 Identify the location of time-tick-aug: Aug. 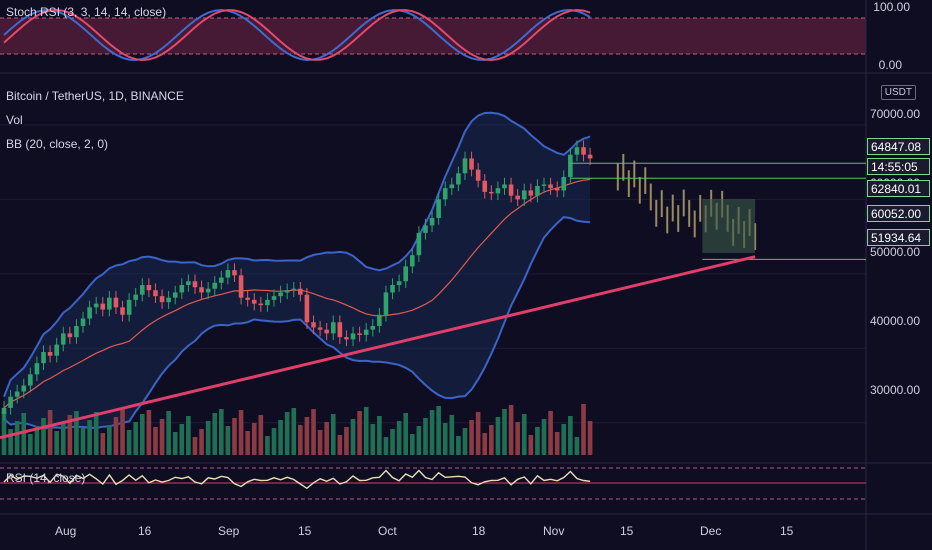
(66, 531).